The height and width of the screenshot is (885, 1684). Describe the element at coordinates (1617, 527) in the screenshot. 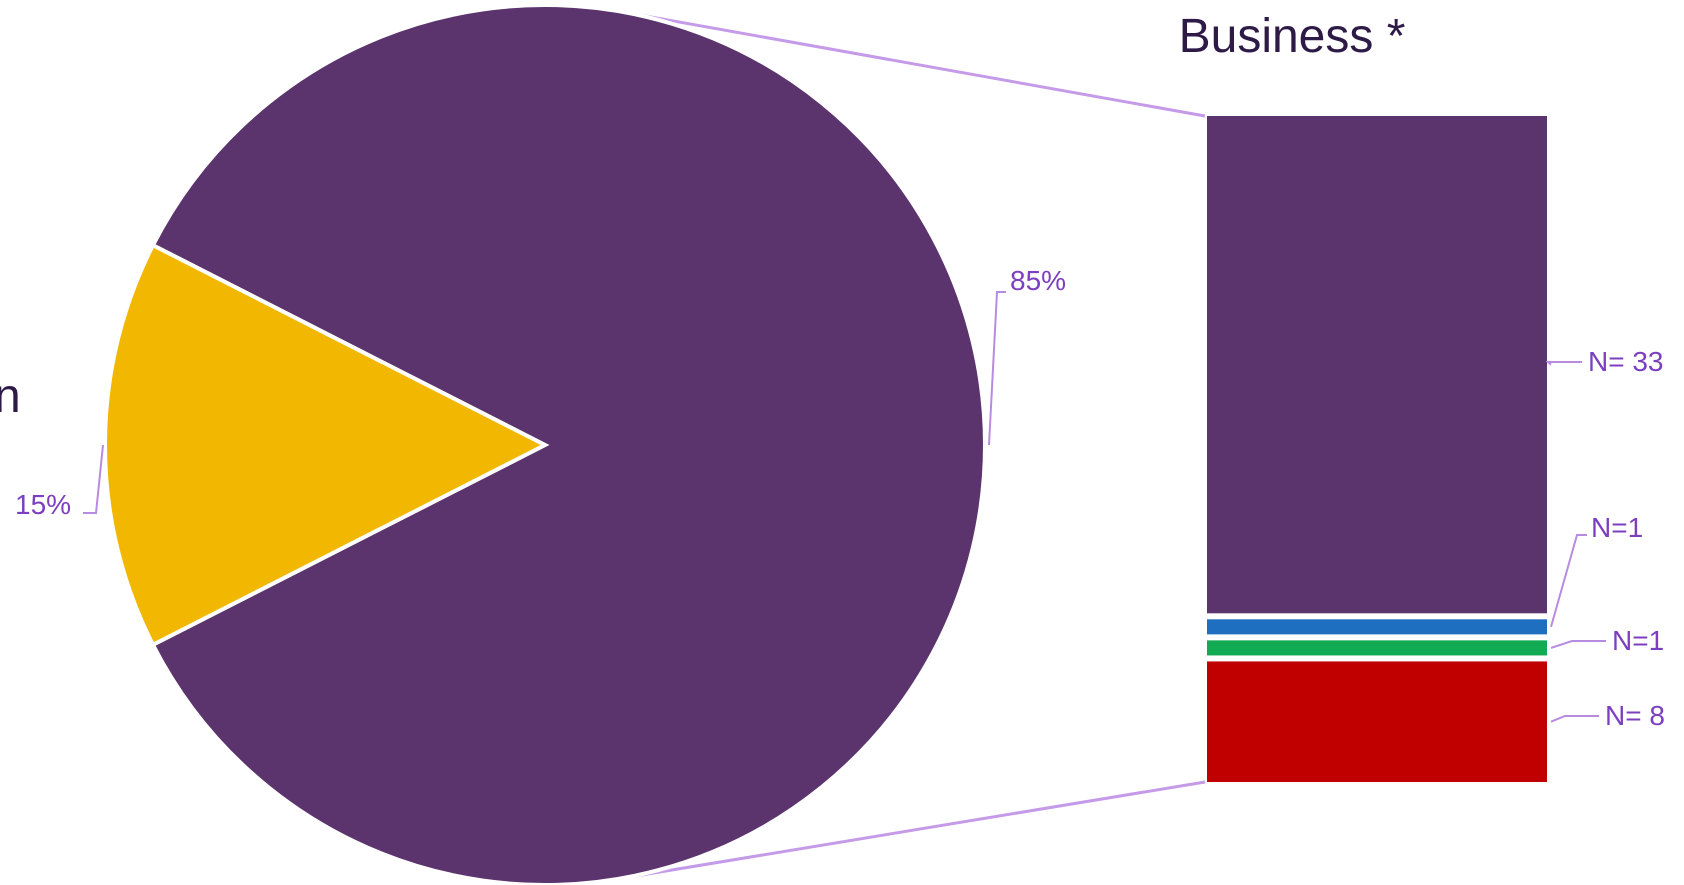

I see `bar-label-2: N=1` at that location.